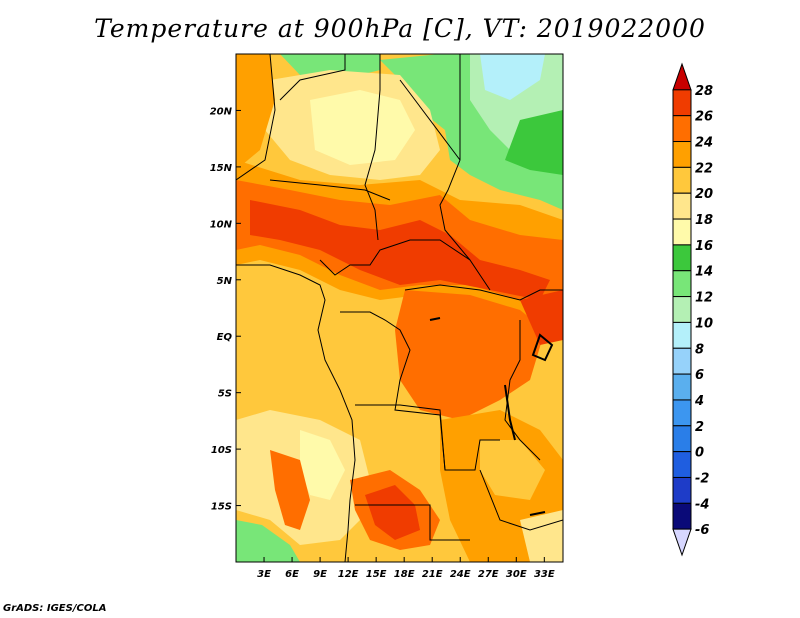 This screenshot has height=618, width=800. What do you see at coordinates (544, 574) in the screenshot?
I see `x-tick-label: 33E` at bounding box center [544, 574].